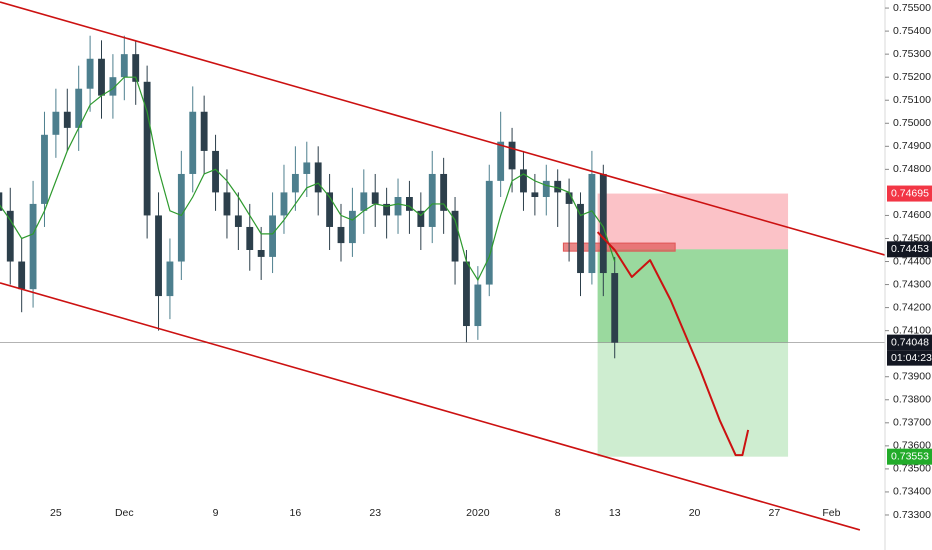  I want to click on x-tick-label: 13, so click(615, 513).